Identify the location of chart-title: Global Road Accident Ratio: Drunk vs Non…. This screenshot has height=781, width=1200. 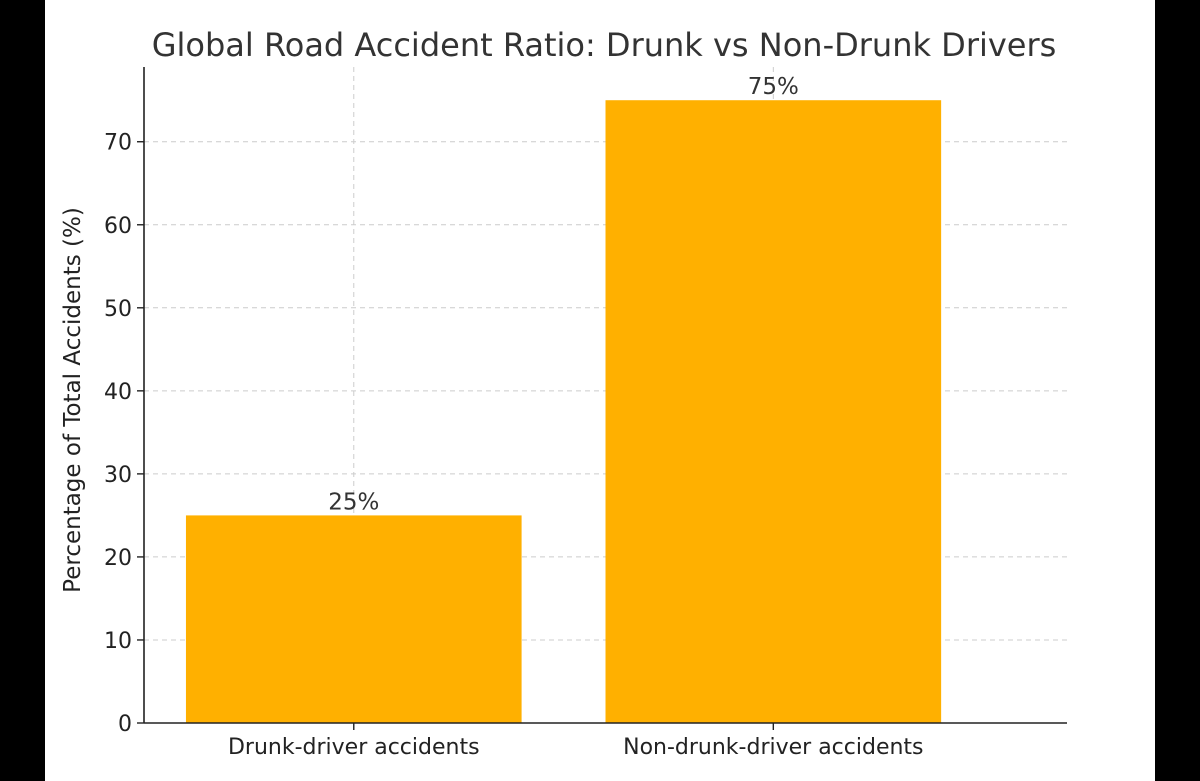
(604, 45).